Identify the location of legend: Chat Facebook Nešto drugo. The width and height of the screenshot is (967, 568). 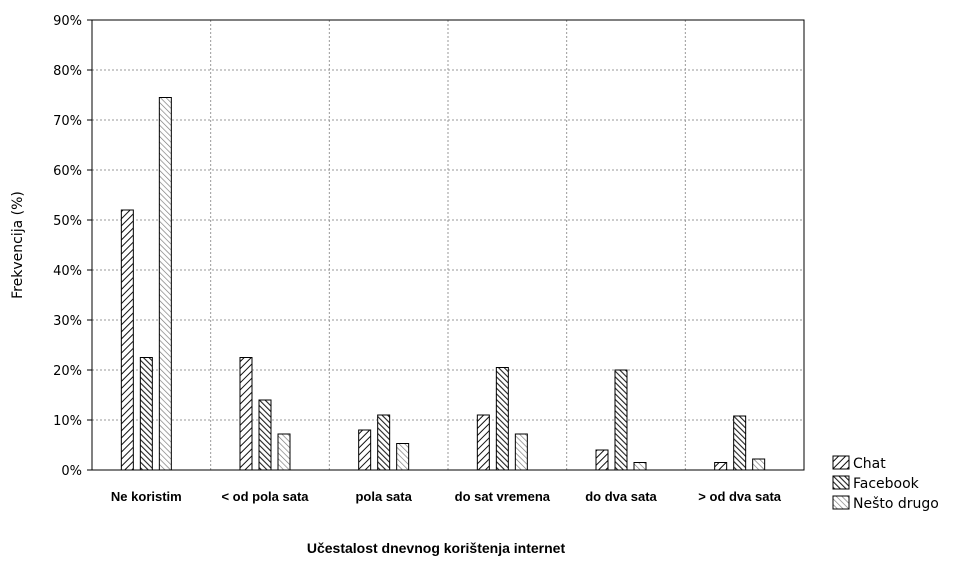
(885, 483).